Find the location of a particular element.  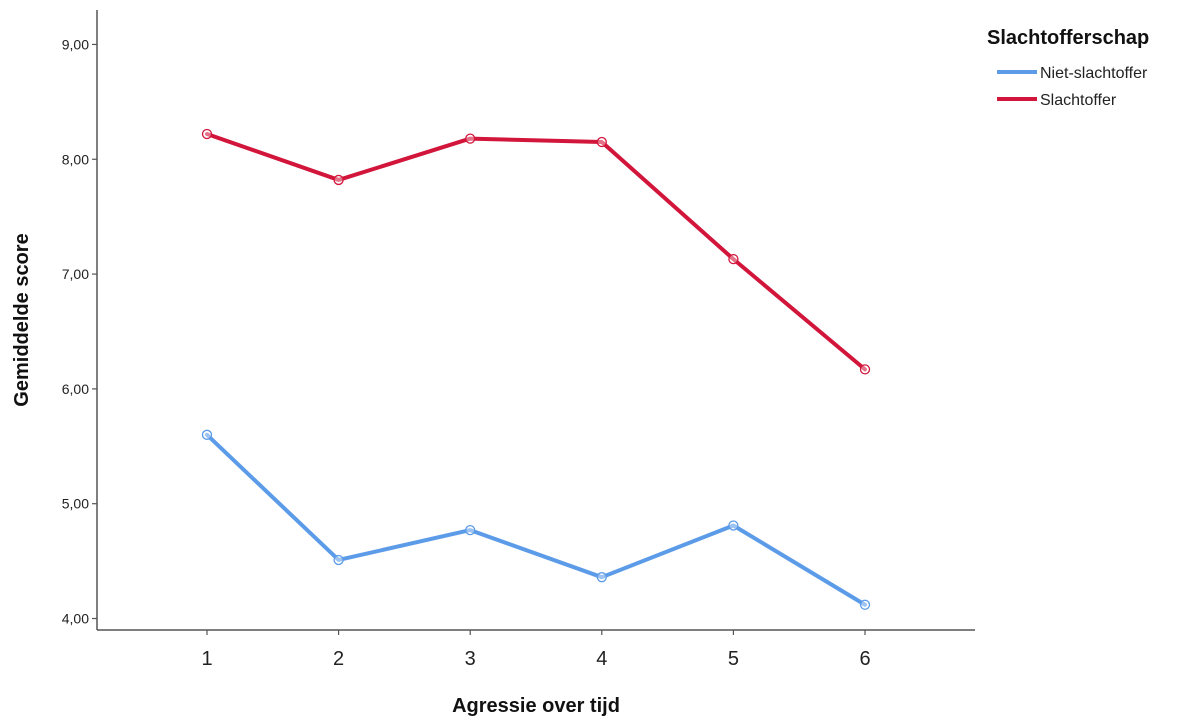

y-axis-title: Gemiddelde score is located at coordinates (22, 319).